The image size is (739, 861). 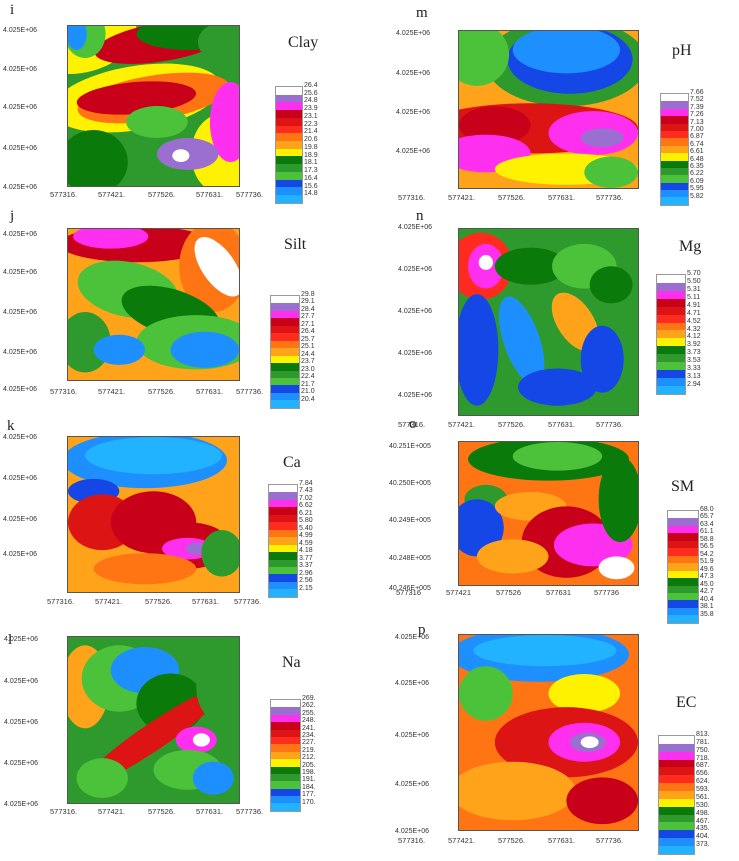 What do you see at coordinates (308, 332) in the screenshot?
I see `legend-label-j-5: 26.4` at bounding box center [308, 332].